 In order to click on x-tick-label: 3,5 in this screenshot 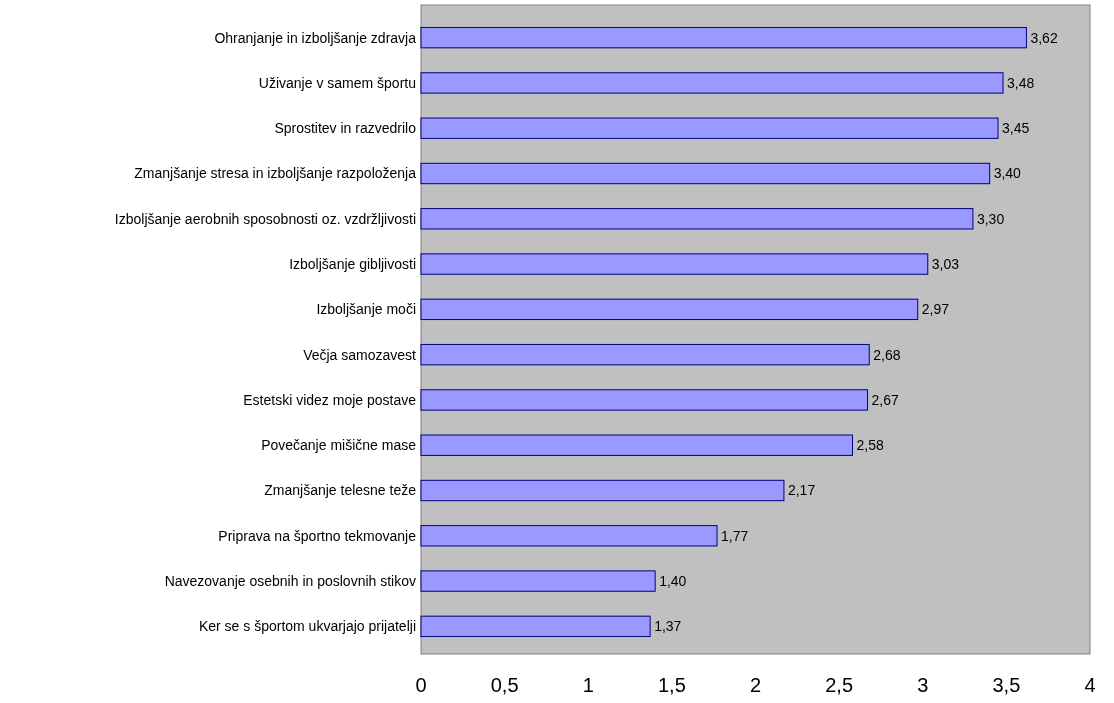, I will do `click(1006, 685)`.